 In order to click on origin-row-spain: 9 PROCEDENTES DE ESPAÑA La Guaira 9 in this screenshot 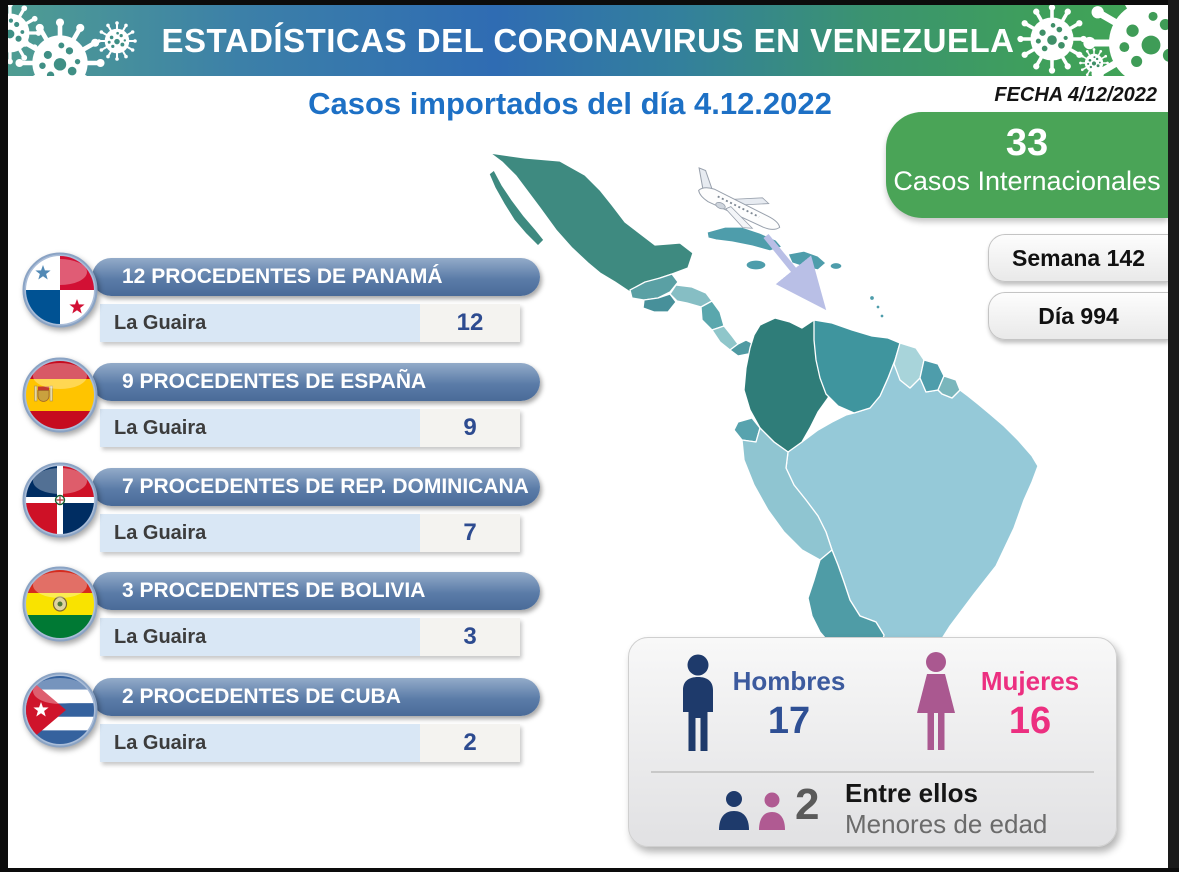, I will do `click(280, 403)`.